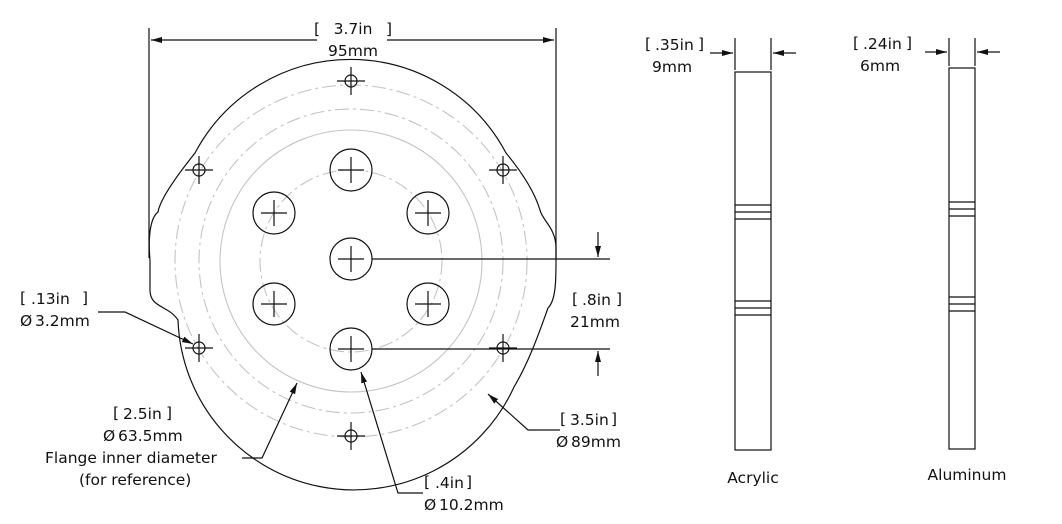  Describe the element at coordinates (62, 321) in the screenshot. I see `small-hole-mm: 3.2mm` at that location.